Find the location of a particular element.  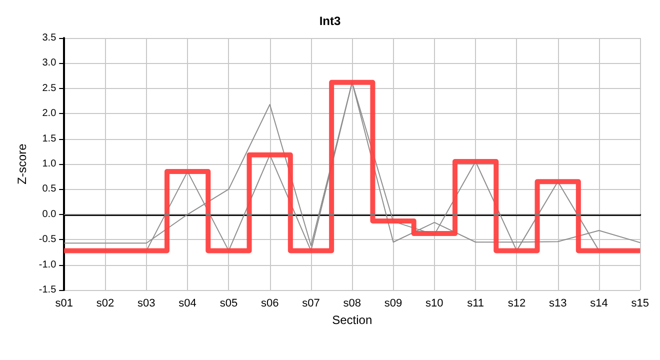

x-tick-label: s08 is located at coordinates (352, 304).